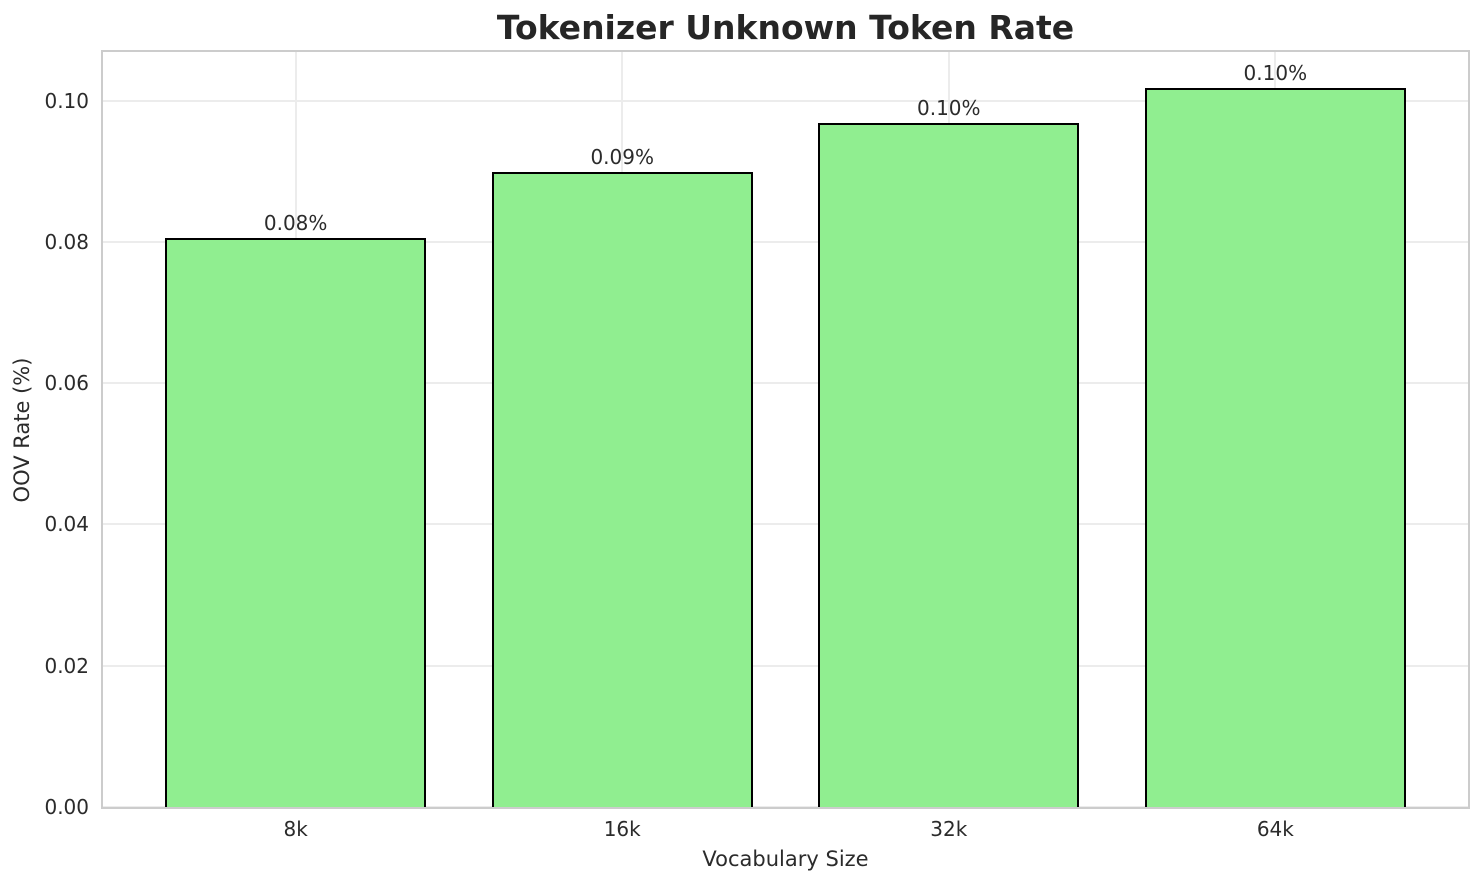 The height and width of the screenshot is (885, 1484). I want to click on y-tick-label: 0.00, so click(66, 807).